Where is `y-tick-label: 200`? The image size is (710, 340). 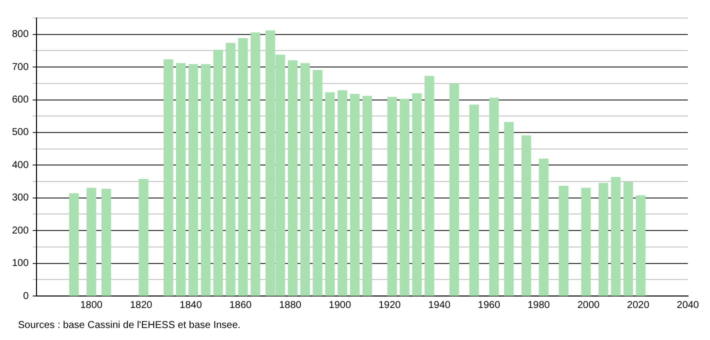 y-tick-label: 200 is located at coordinates (21, 230).